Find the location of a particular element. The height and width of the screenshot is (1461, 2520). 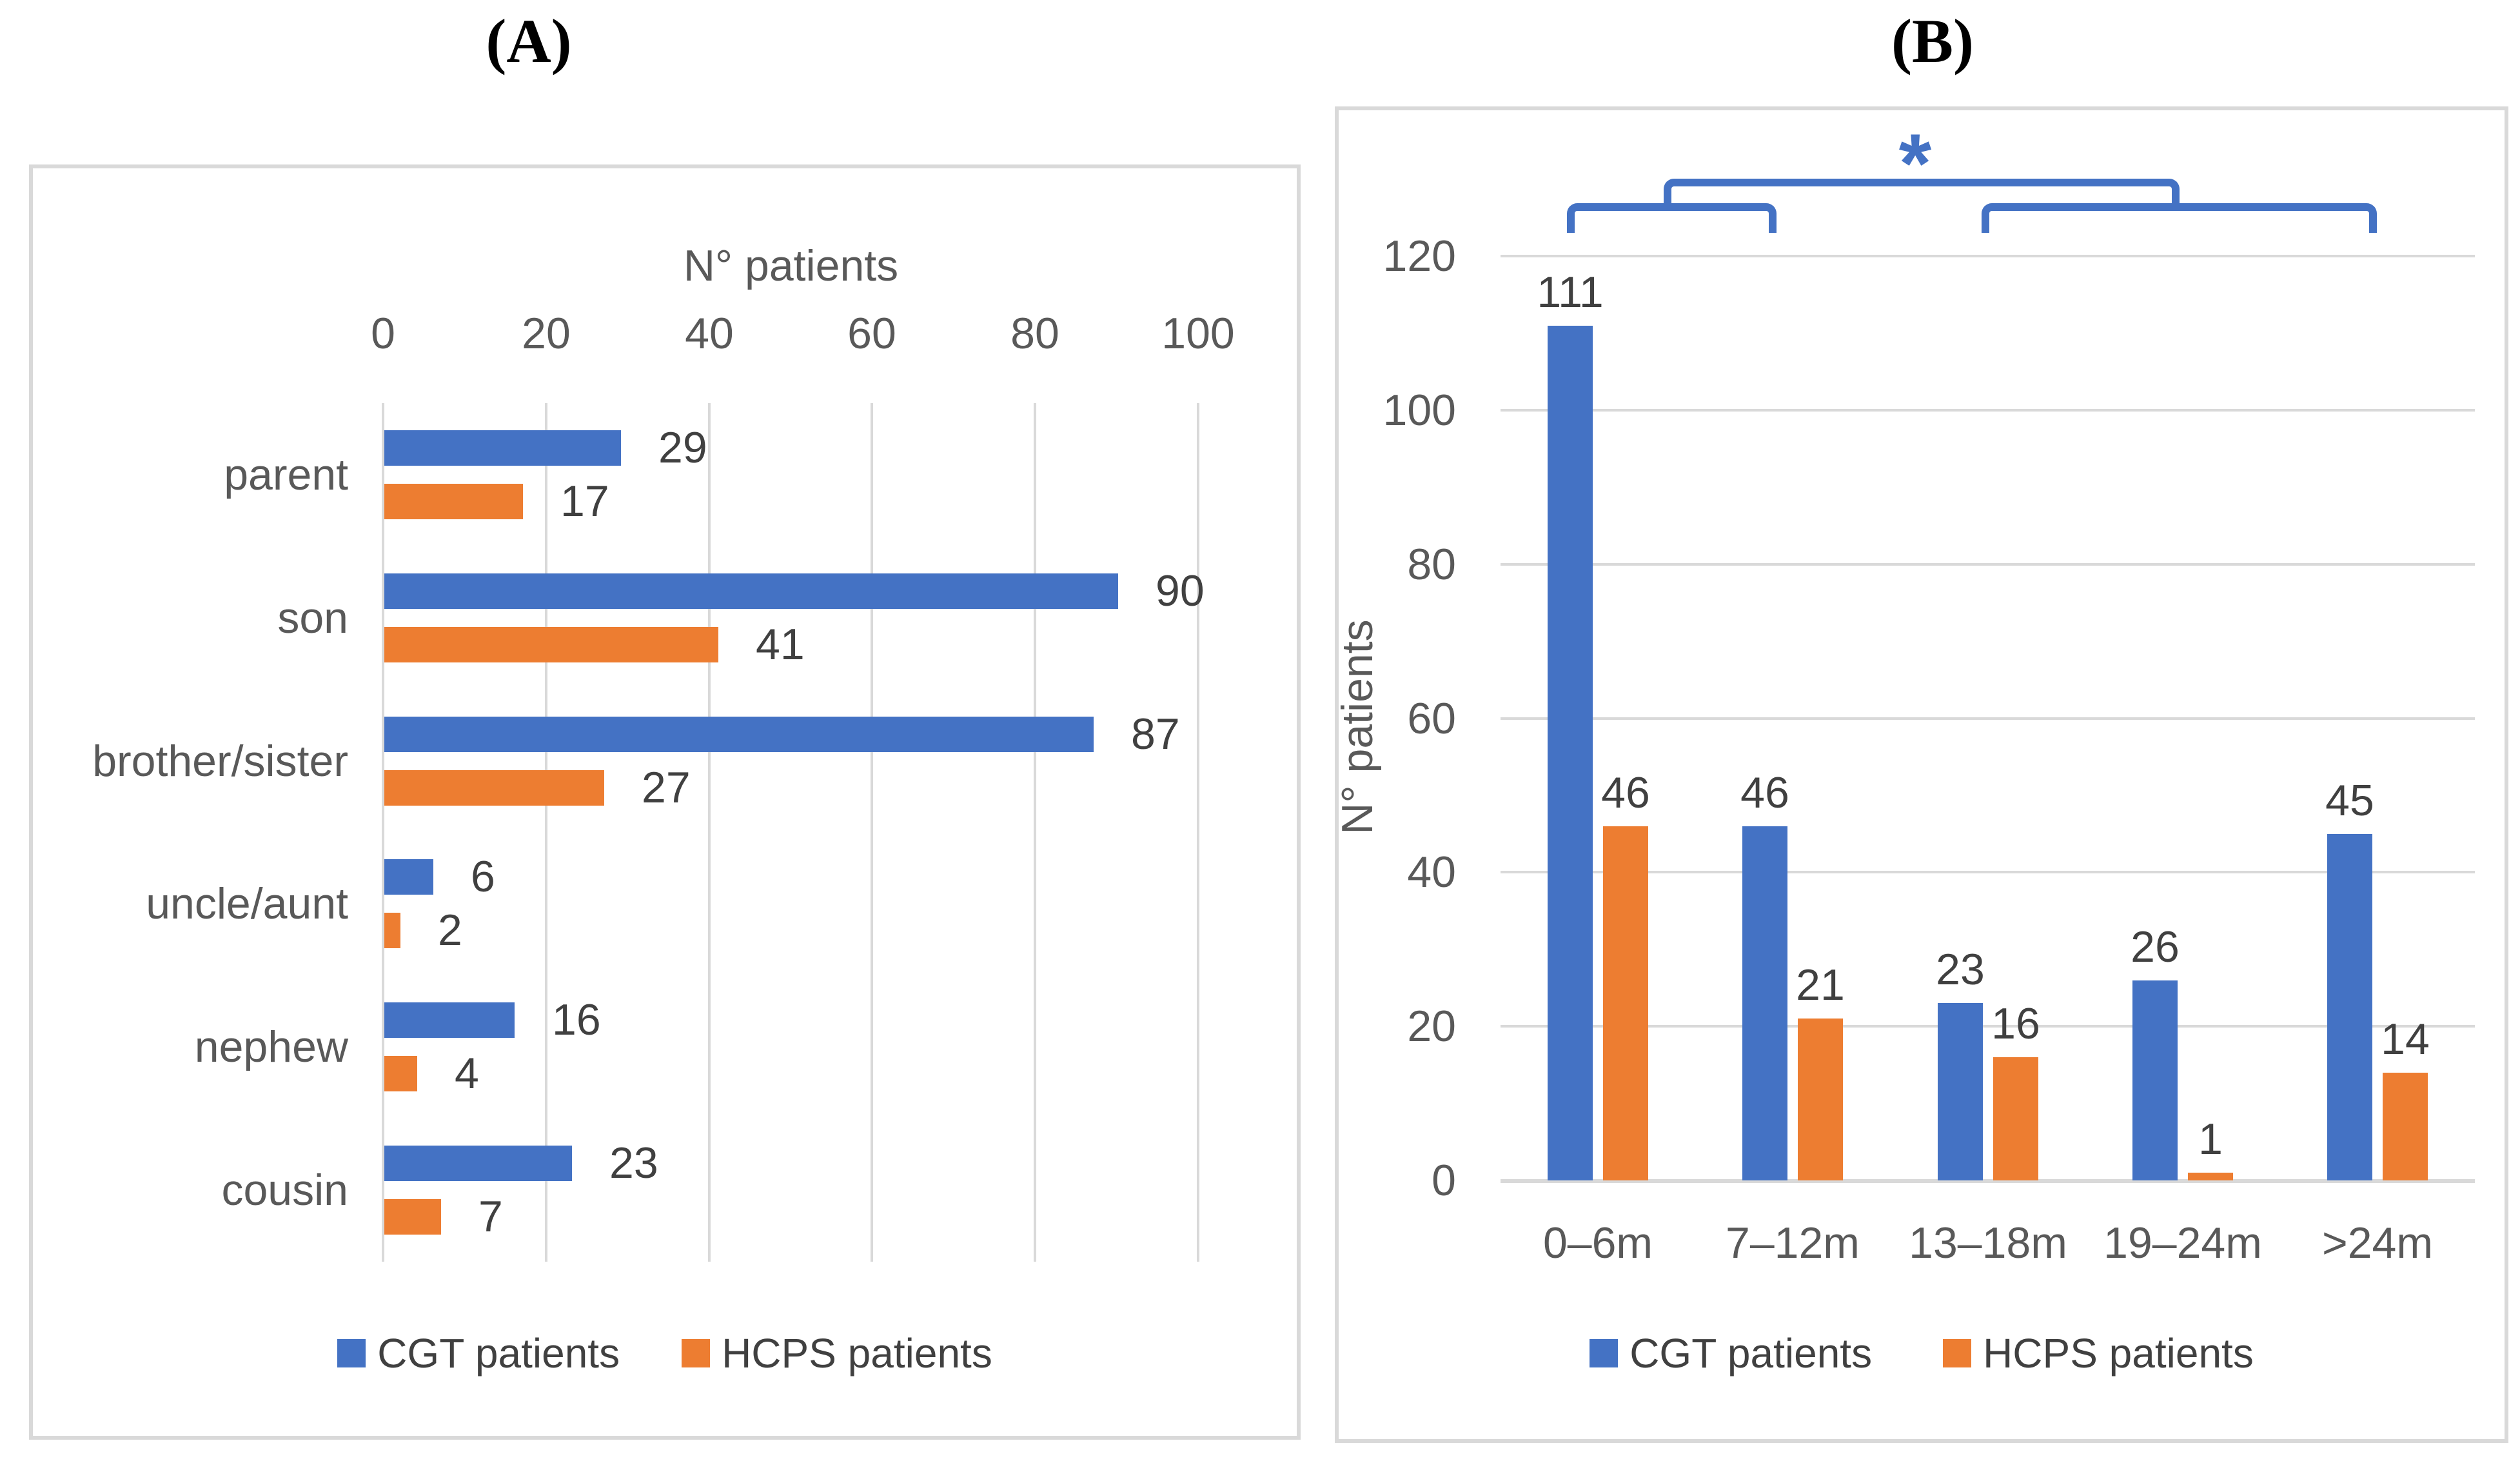

bar-value-label-hcps-b-3: 1 is located at coordinates (2210, 1139).